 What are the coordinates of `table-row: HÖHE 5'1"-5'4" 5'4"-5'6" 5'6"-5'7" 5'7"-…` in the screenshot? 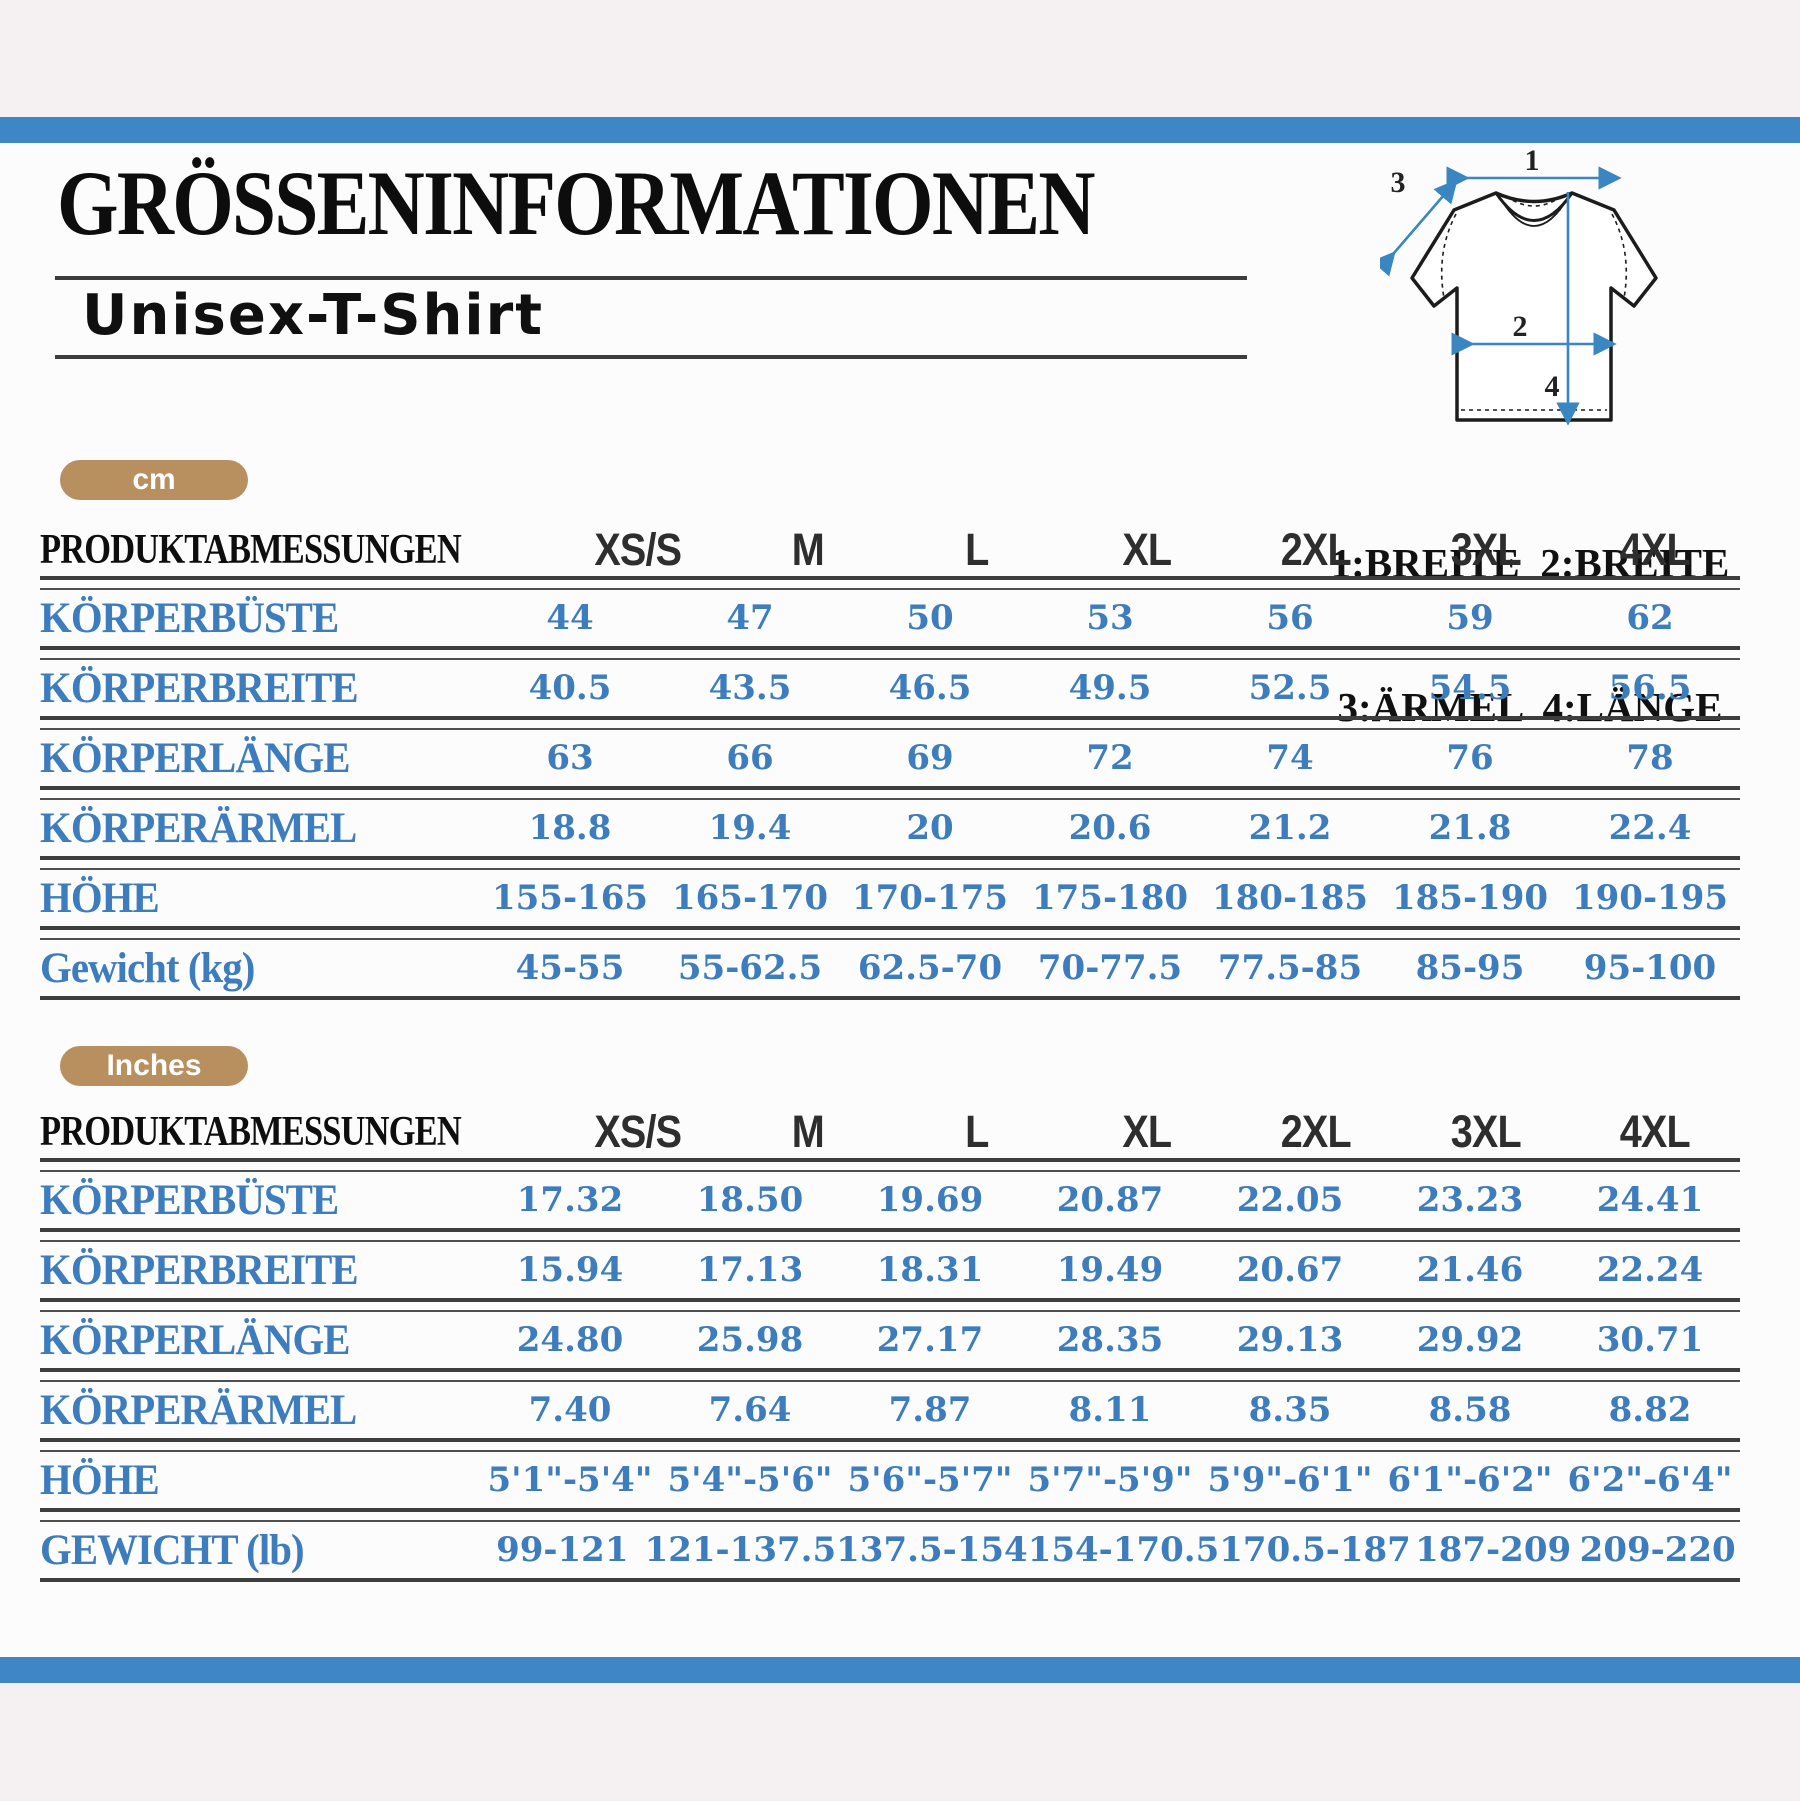 It's located at (890, 1480).